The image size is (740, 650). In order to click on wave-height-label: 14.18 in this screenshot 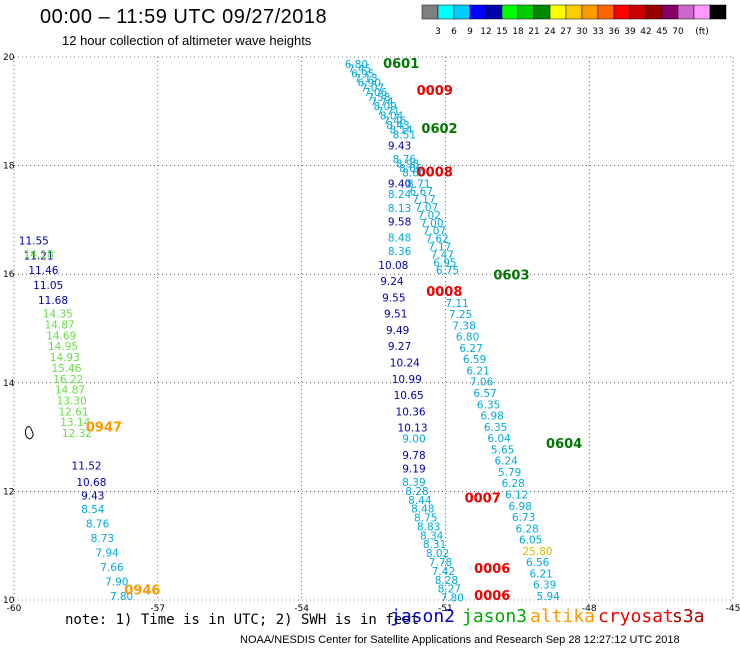, I will do `click(39, 255)`.